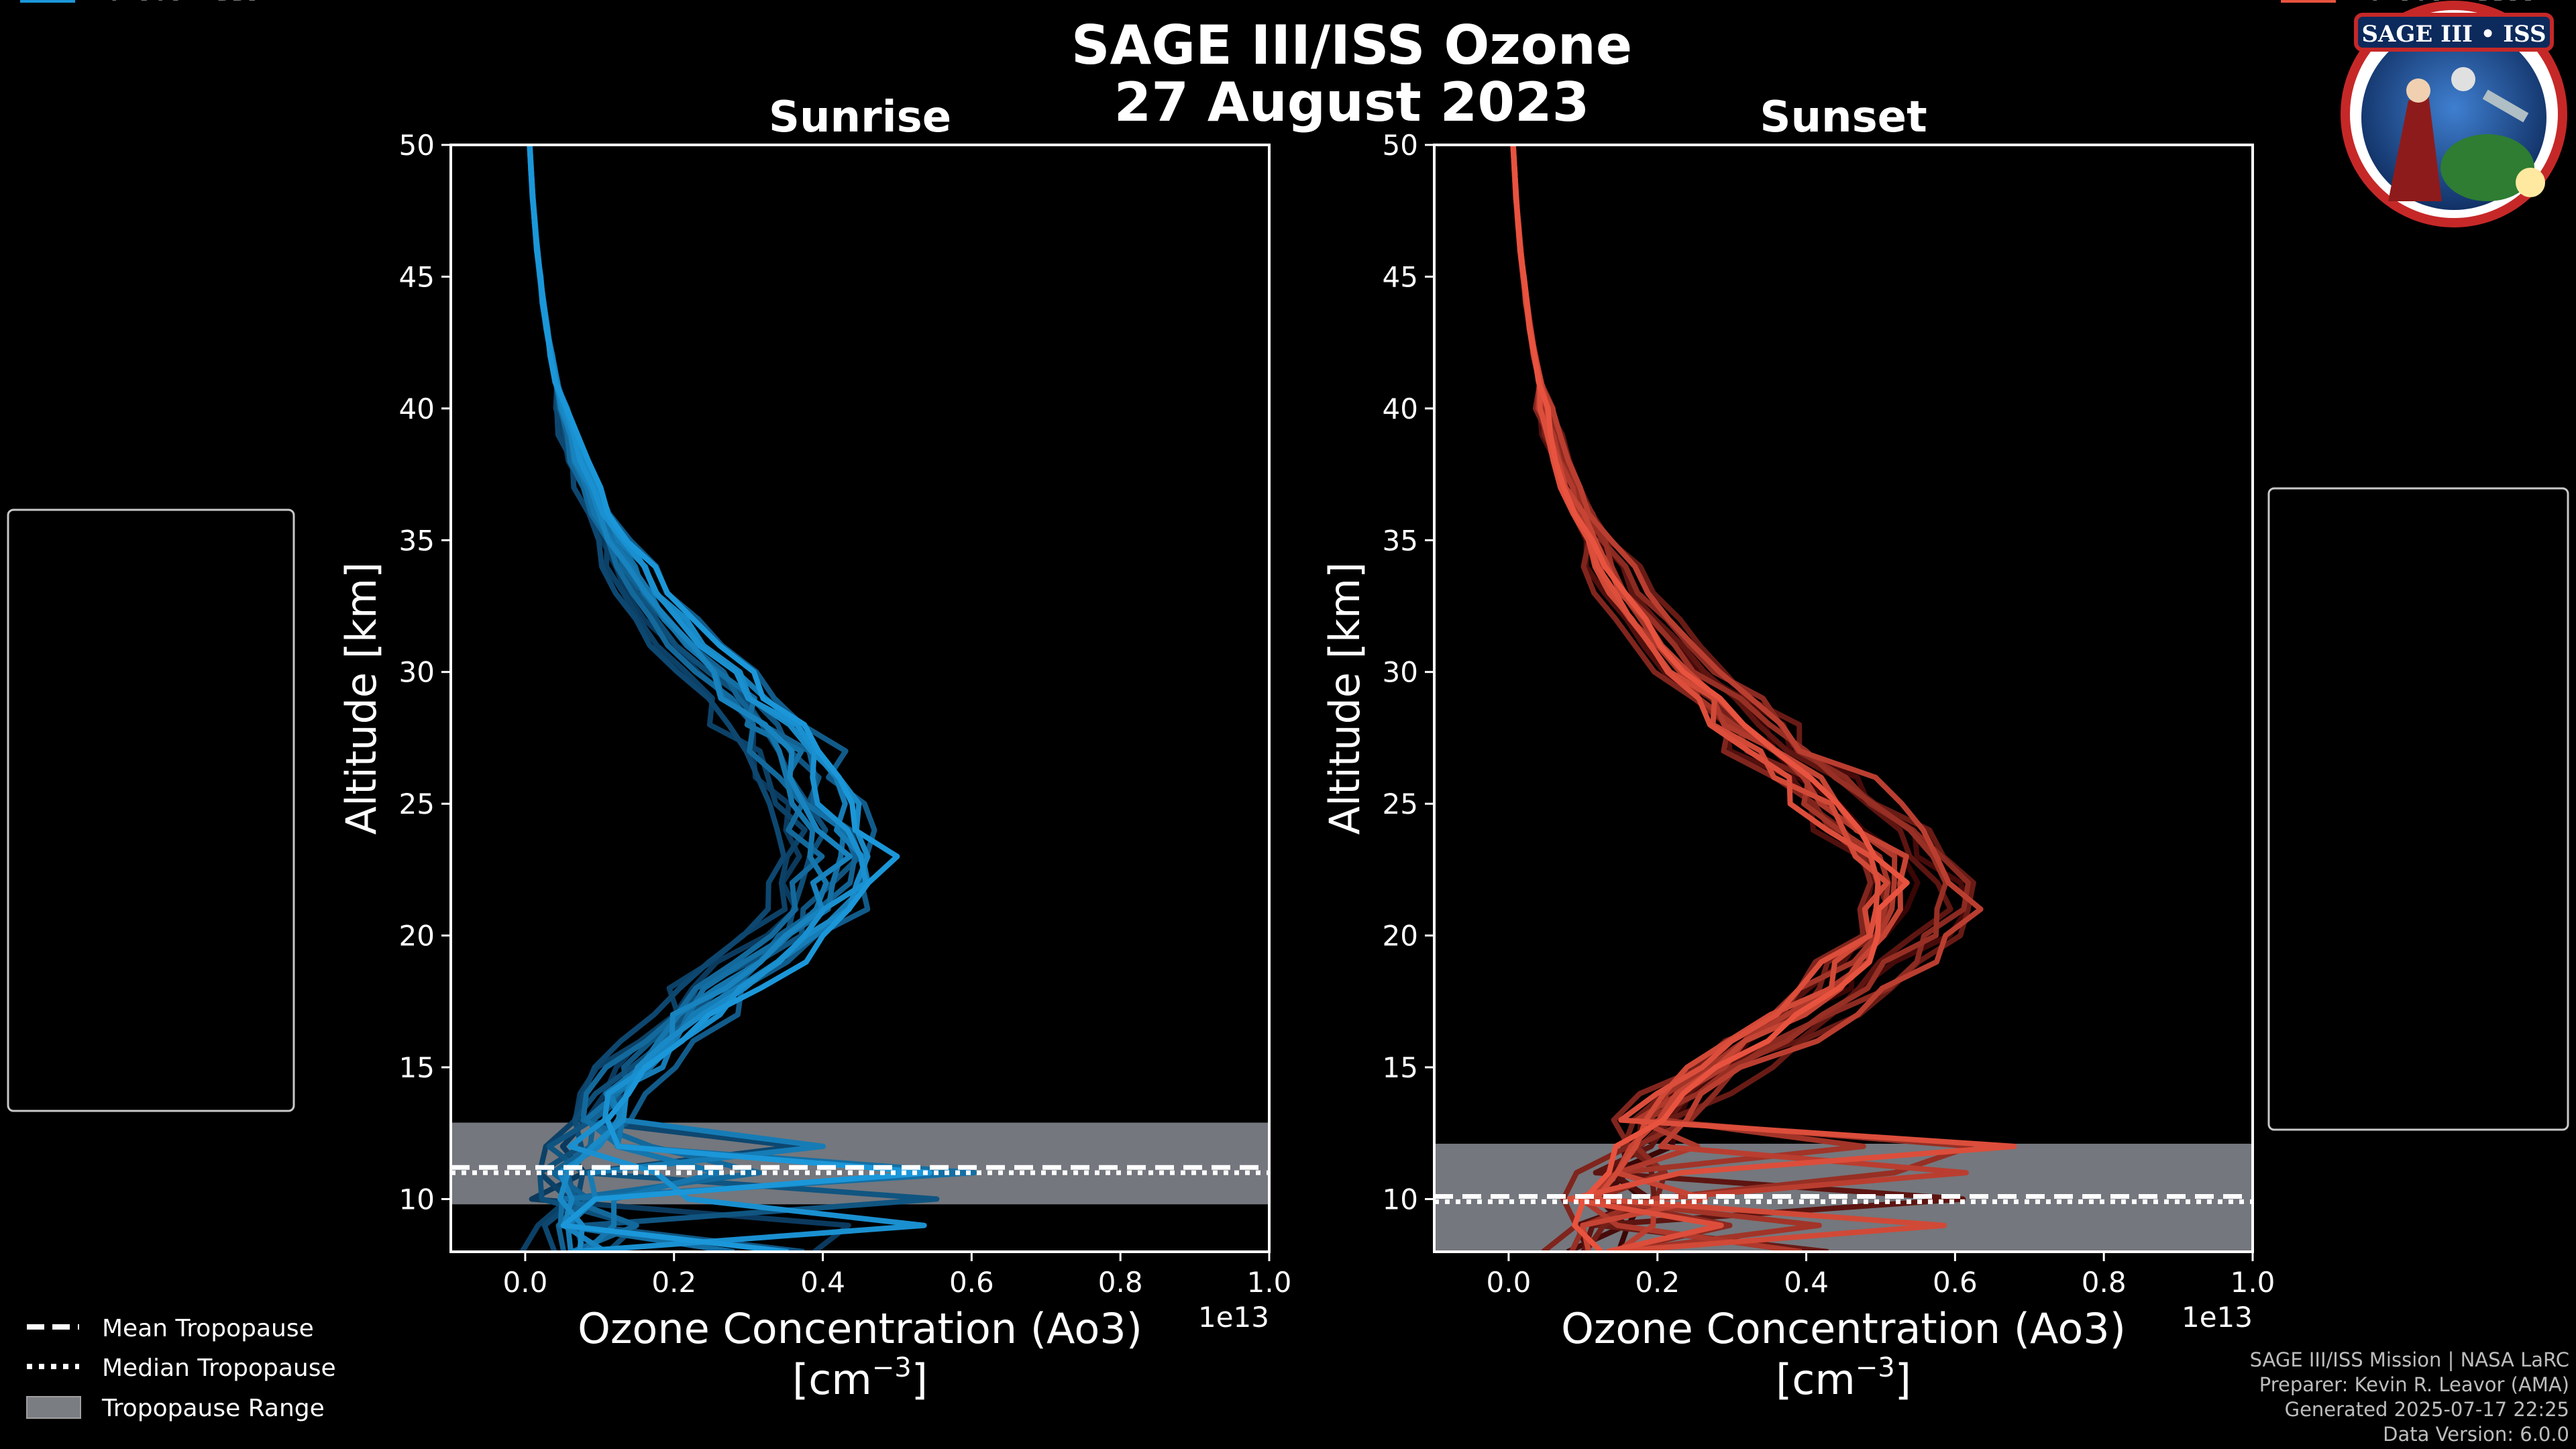 The height and width of the screenshot is (1449, 2576). I want to click on sunset-x-tick-label: 0.4, so click(1806, 1282).